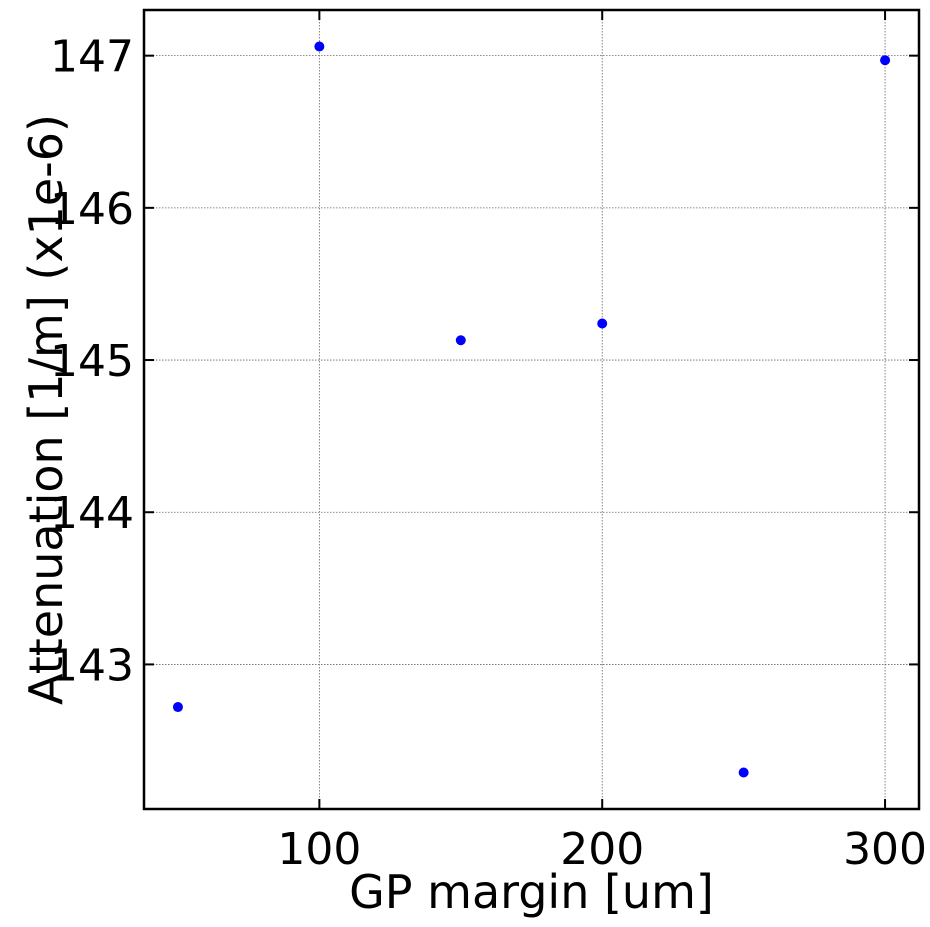 Image resolution: width=930 pixels, height=927 pixels. I want to click on x-tick-label: 300, so click(885, 849).